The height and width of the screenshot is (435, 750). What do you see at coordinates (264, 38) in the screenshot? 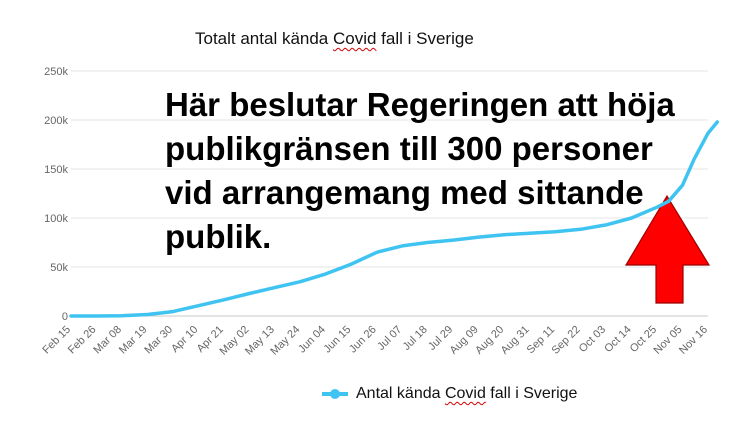
I see `chart-title-part-1: Totalt antal kända` at bounding box center [264, 38].